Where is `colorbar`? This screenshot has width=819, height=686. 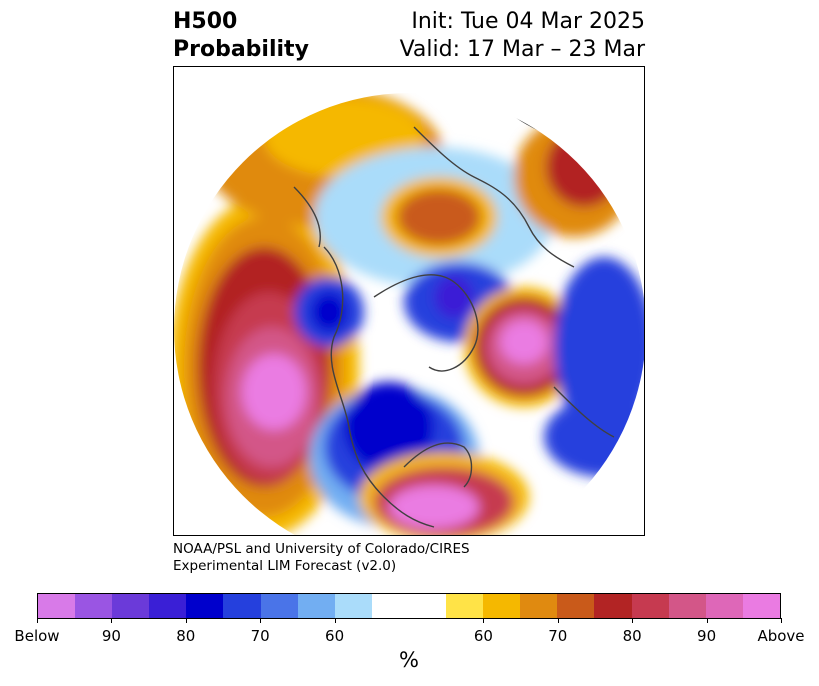
colorbar is located at coordinates (409, 606).